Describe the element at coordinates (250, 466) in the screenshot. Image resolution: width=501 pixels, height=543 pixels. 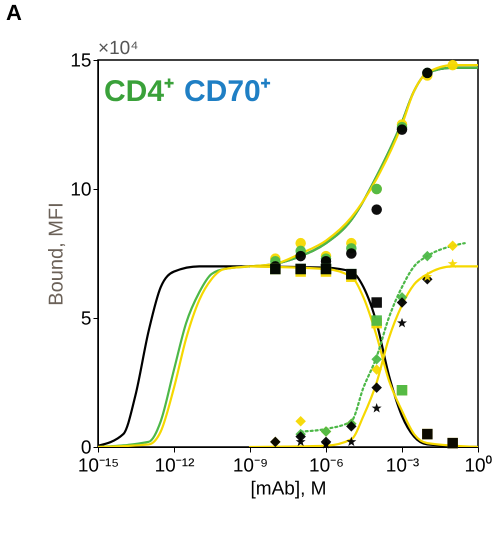
I see `x-tick-label: 10⁻⁹` at that location.